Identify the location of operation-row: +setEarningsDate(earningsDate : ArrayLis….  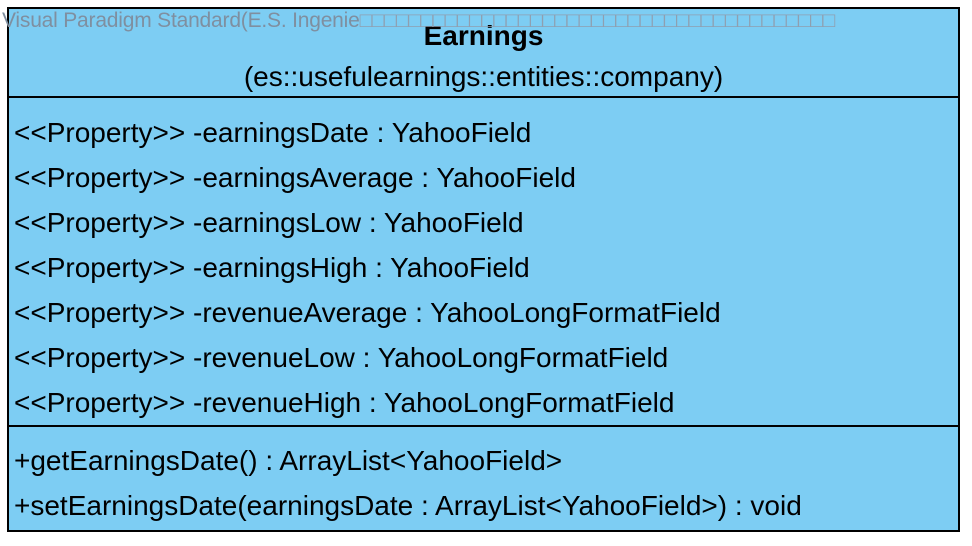
(408, 505).